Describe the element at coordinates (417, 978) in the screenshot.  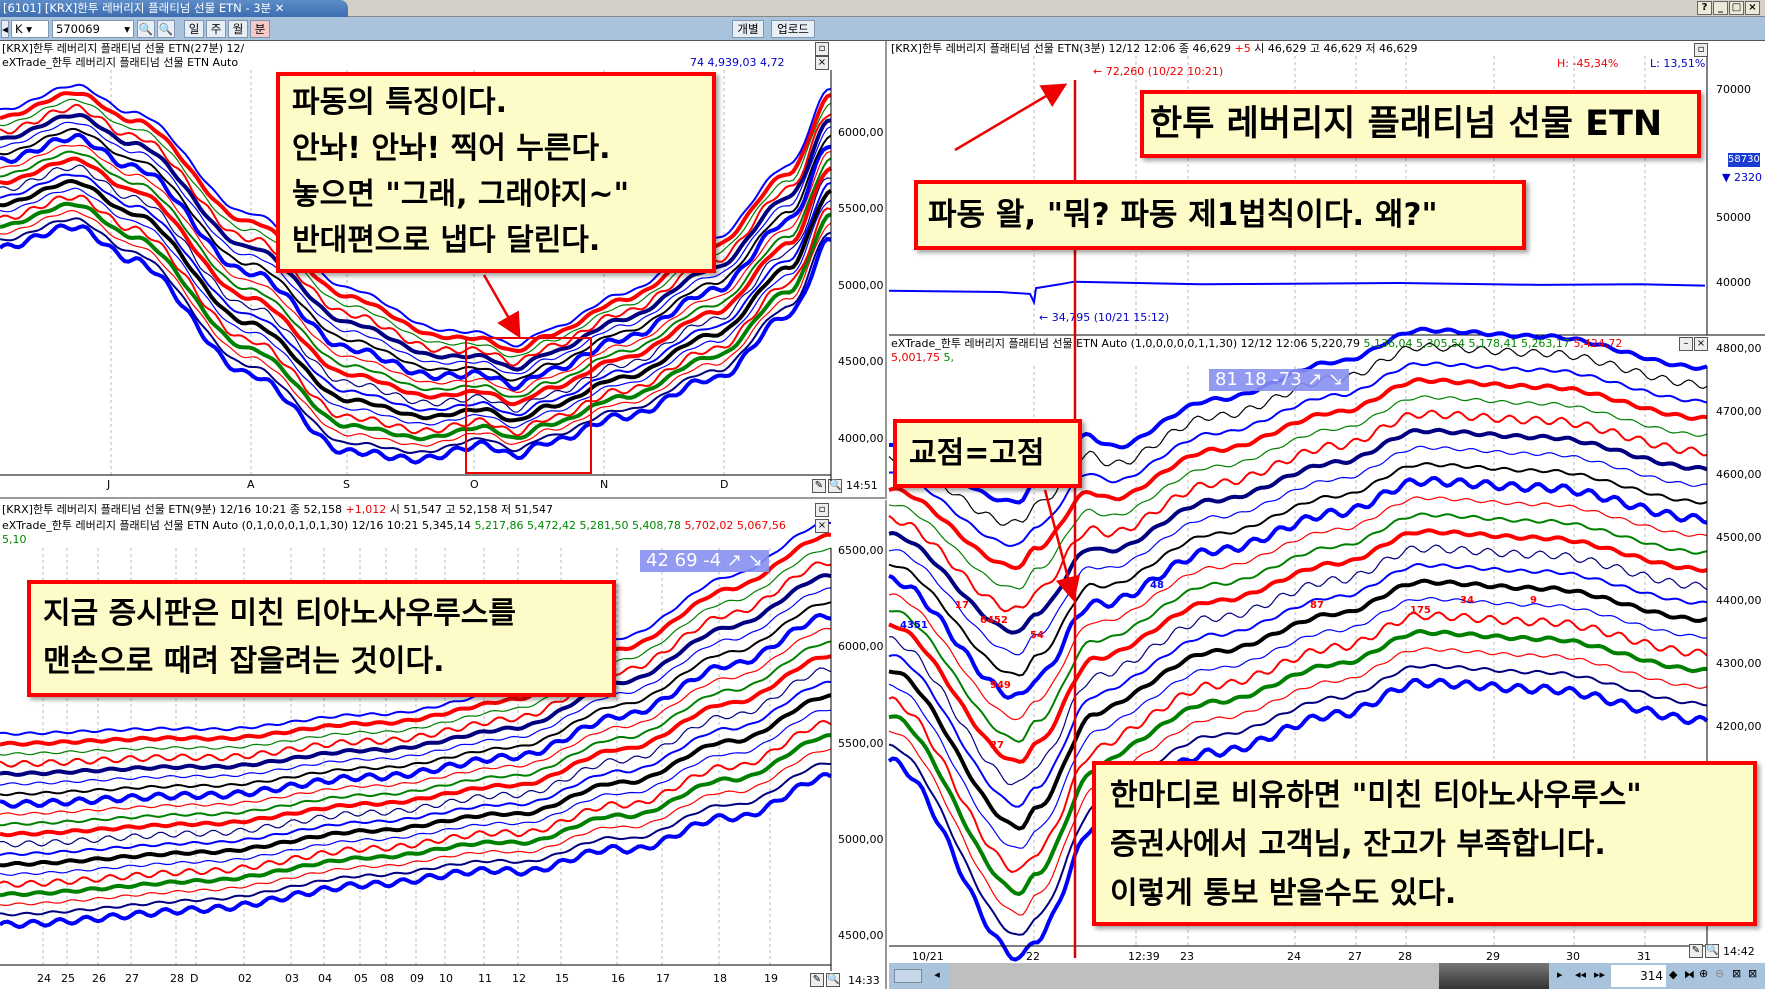
I see `x-tick-label: 09` at that location.